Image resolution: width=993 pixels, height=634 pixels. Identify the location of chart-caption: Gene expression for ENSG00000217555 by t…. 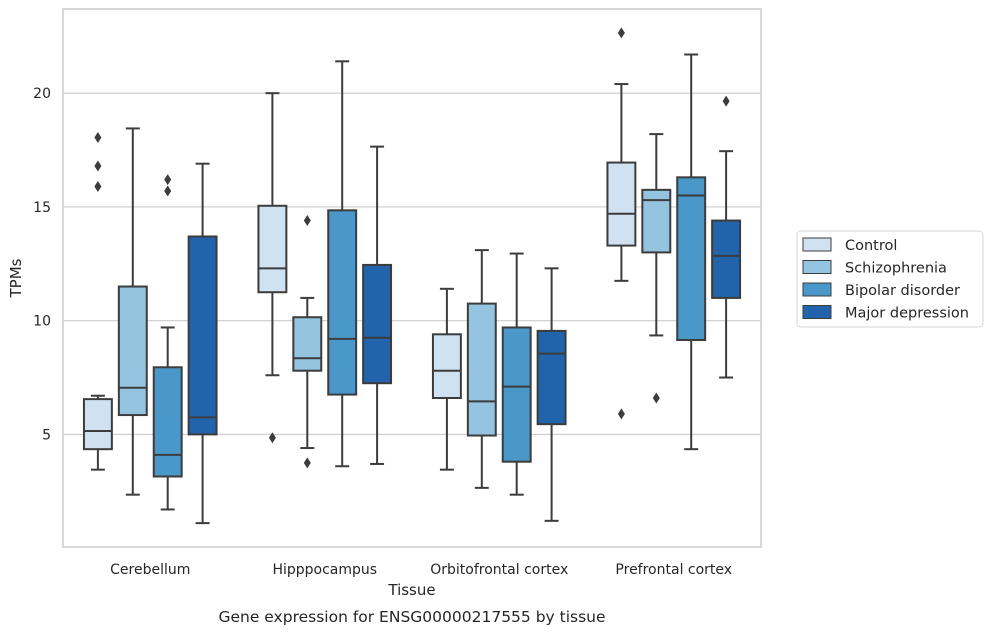
(411, 617).